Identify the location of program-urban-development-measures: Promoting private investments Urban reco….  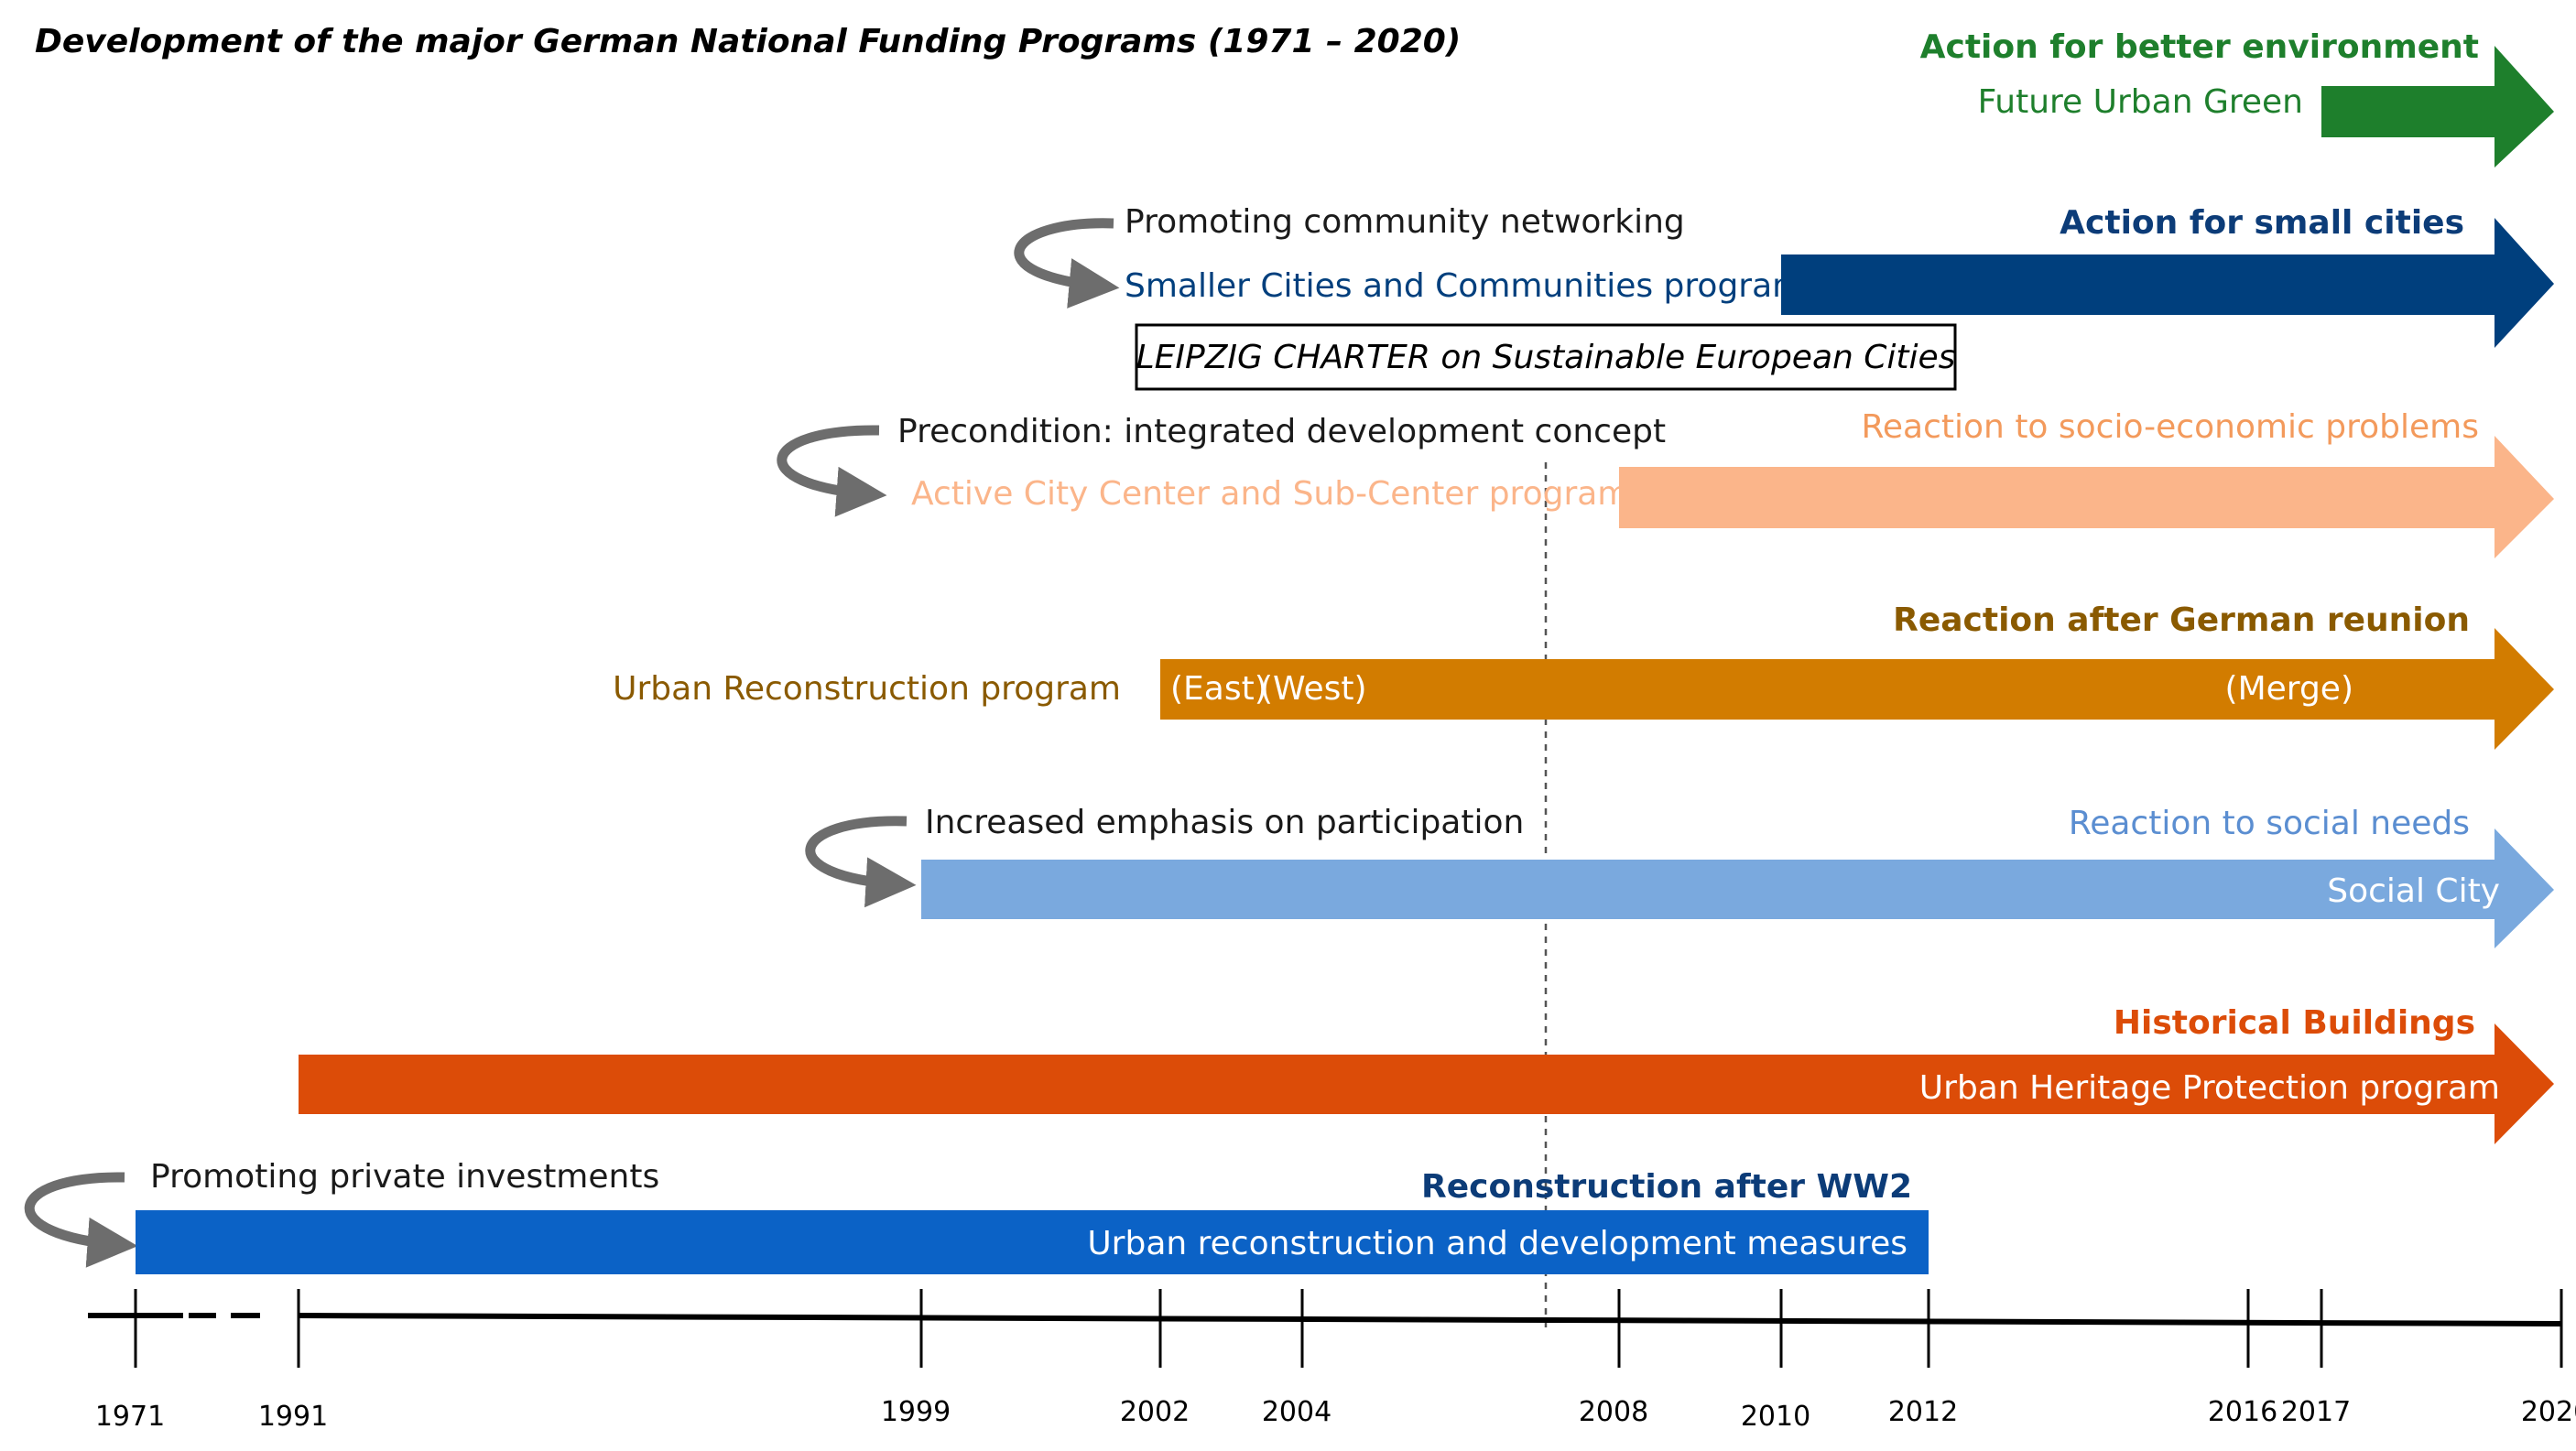
(976, 1216).